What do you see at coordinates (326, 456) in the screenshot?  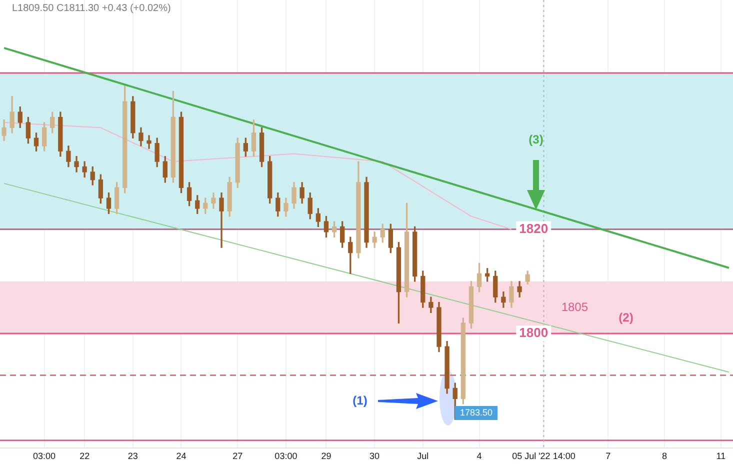 I see `x-tick-label: 29` at bounding box center [326, 456].